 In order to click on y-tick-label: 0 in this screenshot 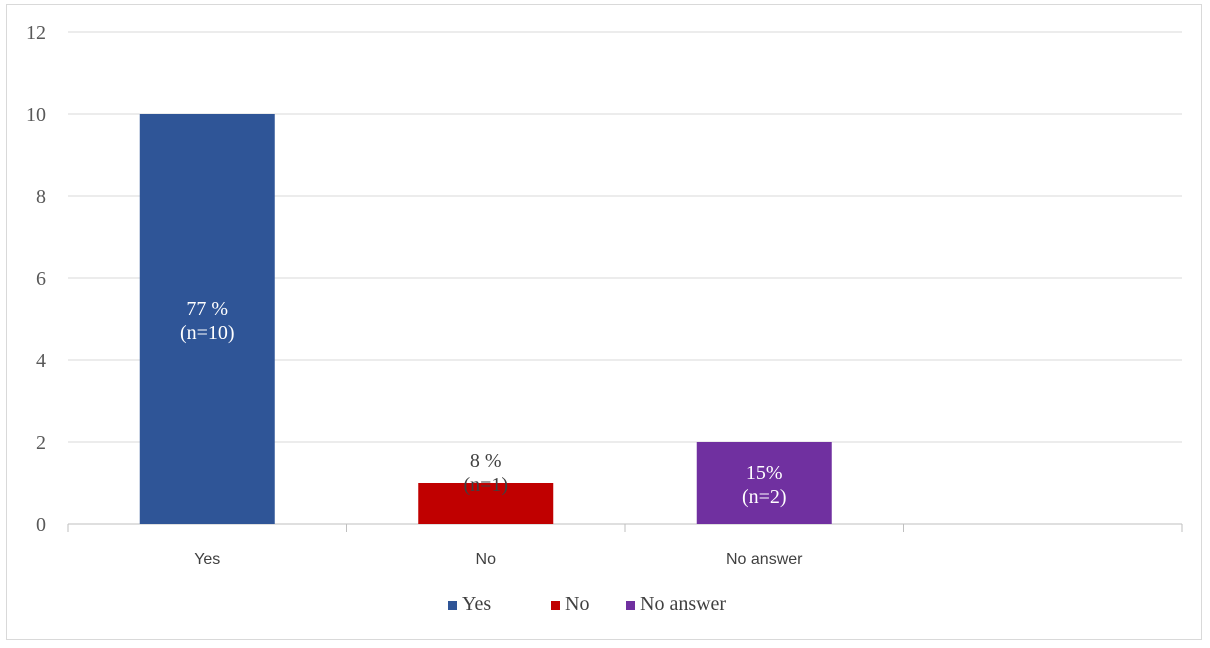, I will do `click(41, 525)`.